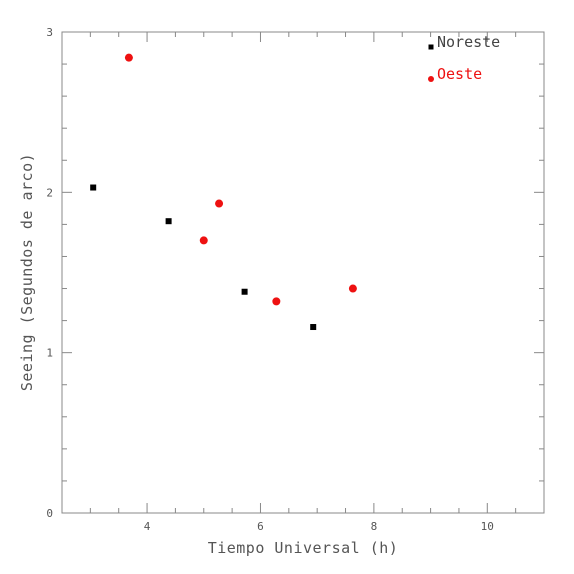 The image size is (574, 574). What do you see at coordinates (431, 47) in the screenshot?
I see `legend-marker-noreste` at bounding box center [431, 47].